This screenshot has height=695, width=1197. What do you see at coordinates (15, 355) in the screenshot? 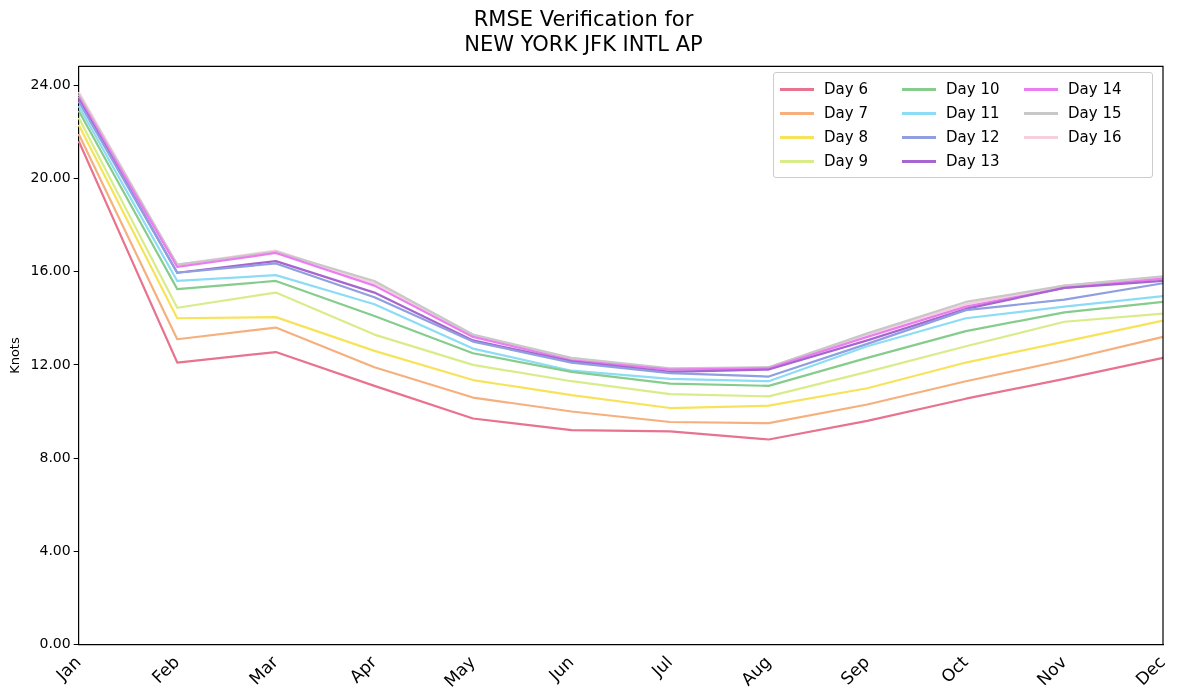
I see `y-axis-title: Knots` at bounding box center [15, 355].